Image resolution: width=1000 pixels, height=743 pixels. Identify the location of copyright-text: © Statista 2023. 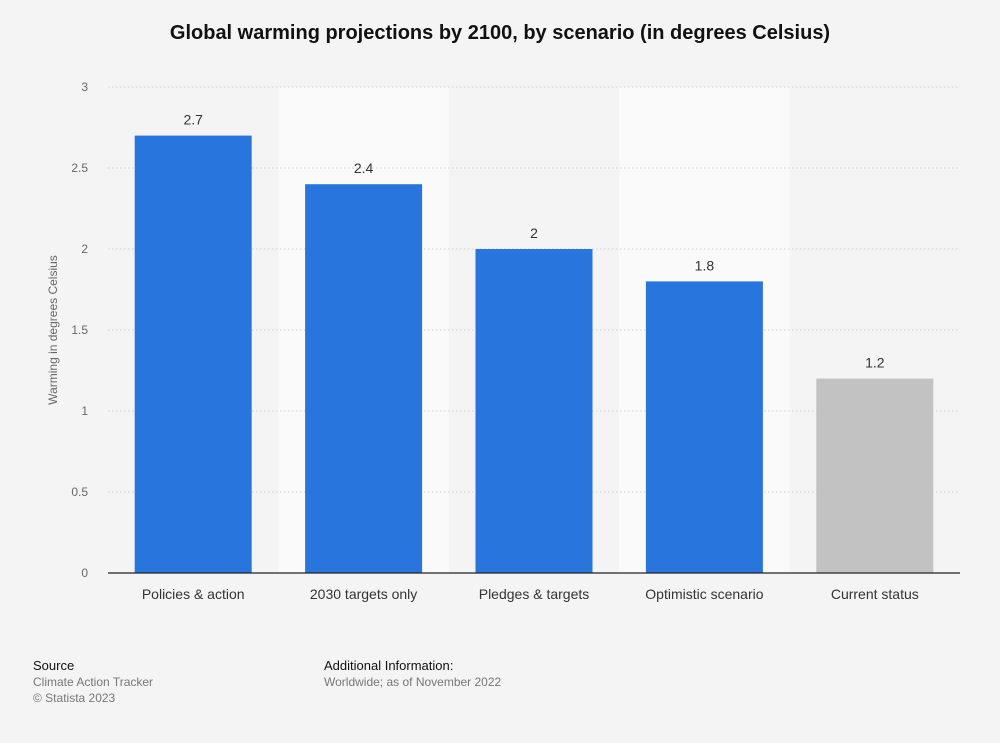
(74, 698).